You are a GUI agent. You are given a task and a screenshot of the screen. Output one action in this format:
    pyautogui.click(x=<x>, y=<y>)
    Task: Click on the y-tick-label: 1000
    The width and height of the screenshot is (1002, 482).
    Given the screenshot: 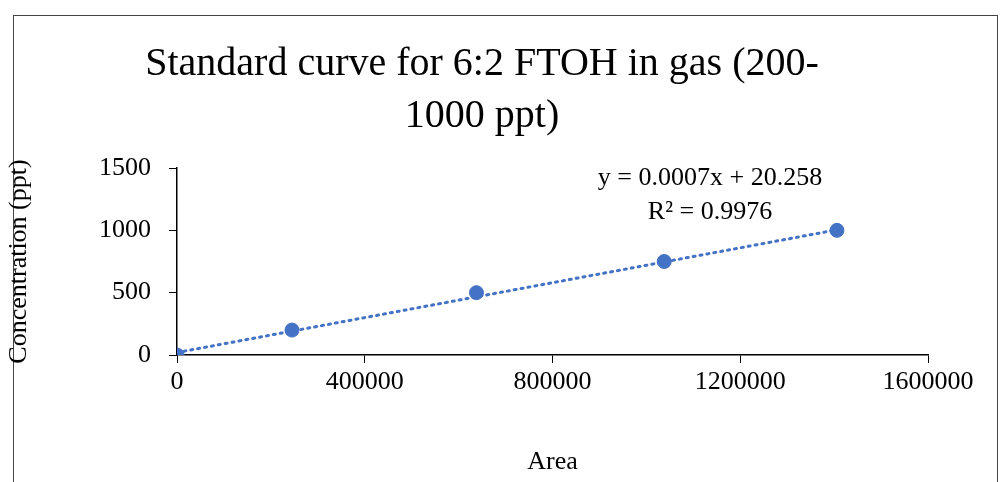 What is the action you would take?
    pyautogui.click(x=125, y=229)
    